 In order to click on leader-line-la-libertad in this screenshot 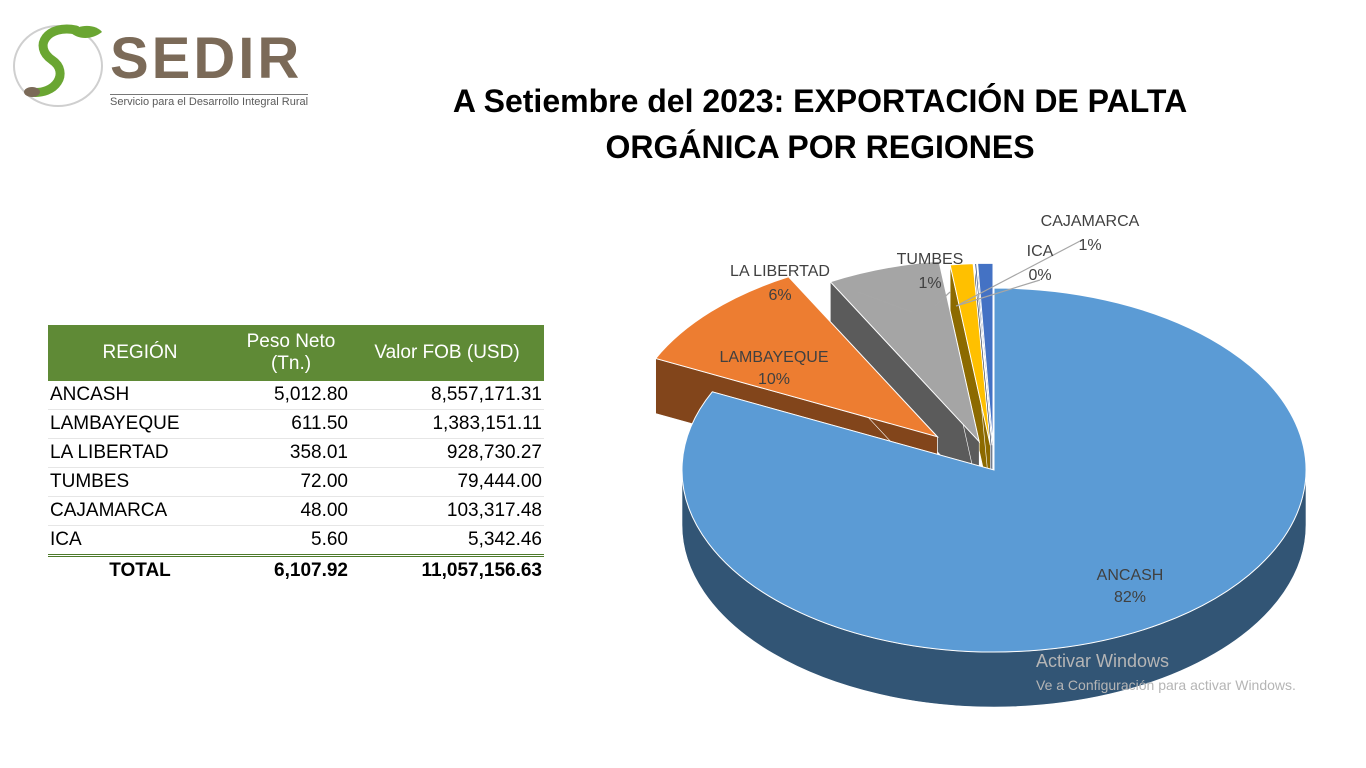, I will do `click(885, 302)`.